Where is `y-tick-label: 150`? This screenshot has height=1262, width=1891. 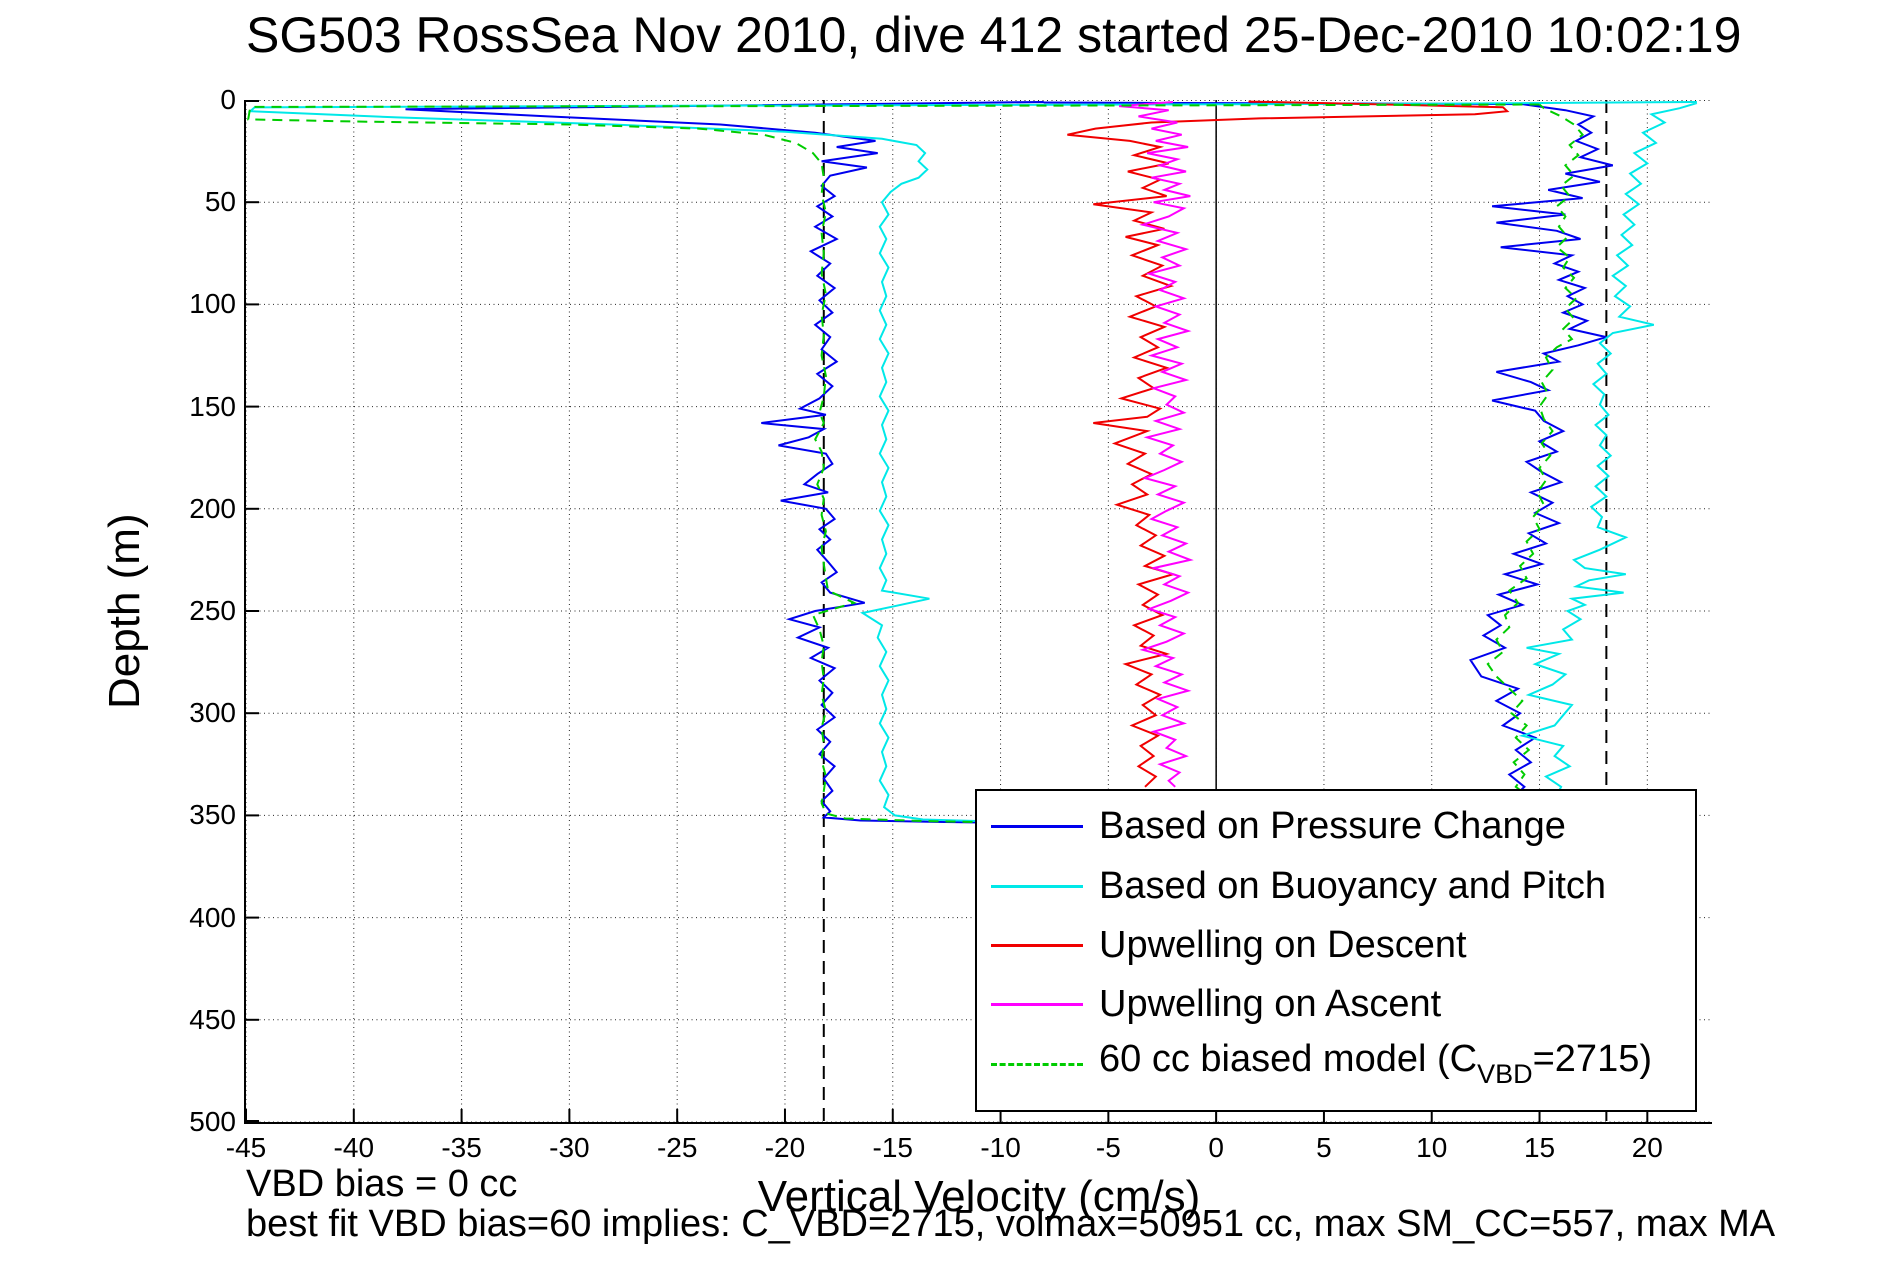
y-tick-label: 150 is located at coordinates (212, 406).